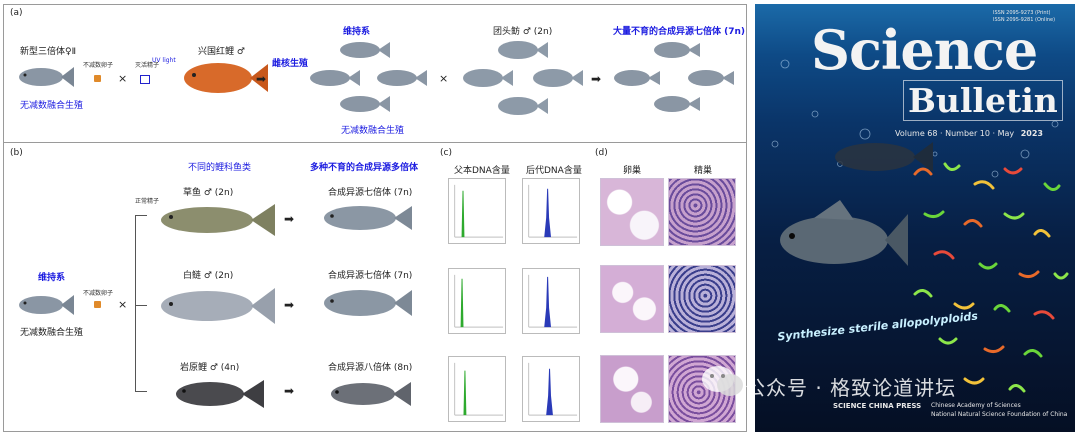  I want to click on result-title-b: 多种不育的合成异源多倍体, so click(364, 168).